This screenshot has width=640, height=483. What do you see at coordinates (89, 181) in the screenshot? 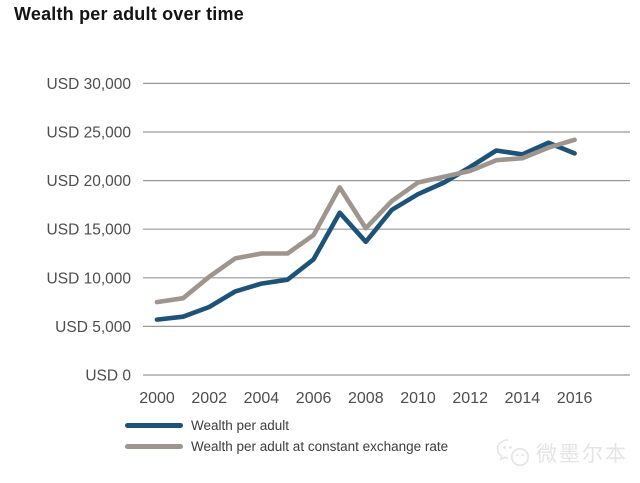
I see `y-axis-label: USD 20,000` at bounding box center [89, 181].